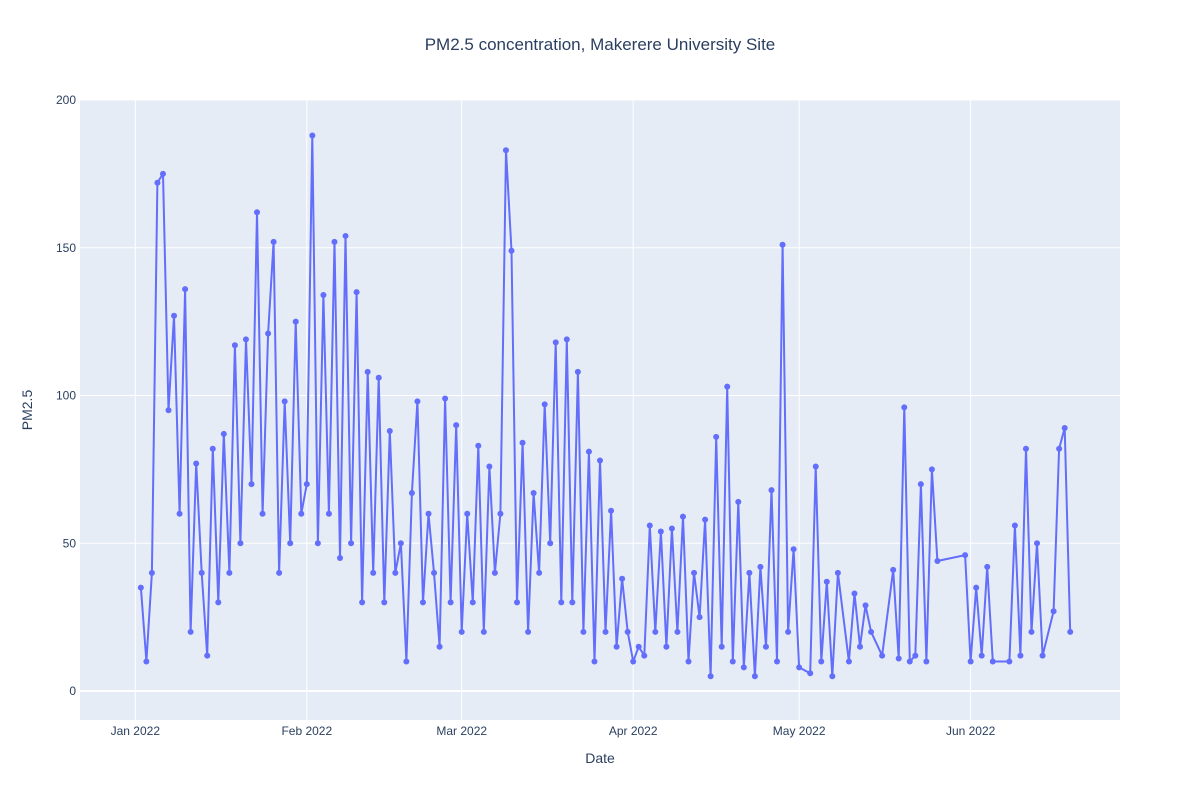 This screenshot has height=800, width=1200. What do you see at coordinates (633, 731) in the screenshot?
I see `x-tick-label: Apr 2022` at bounding box center [633, 731].